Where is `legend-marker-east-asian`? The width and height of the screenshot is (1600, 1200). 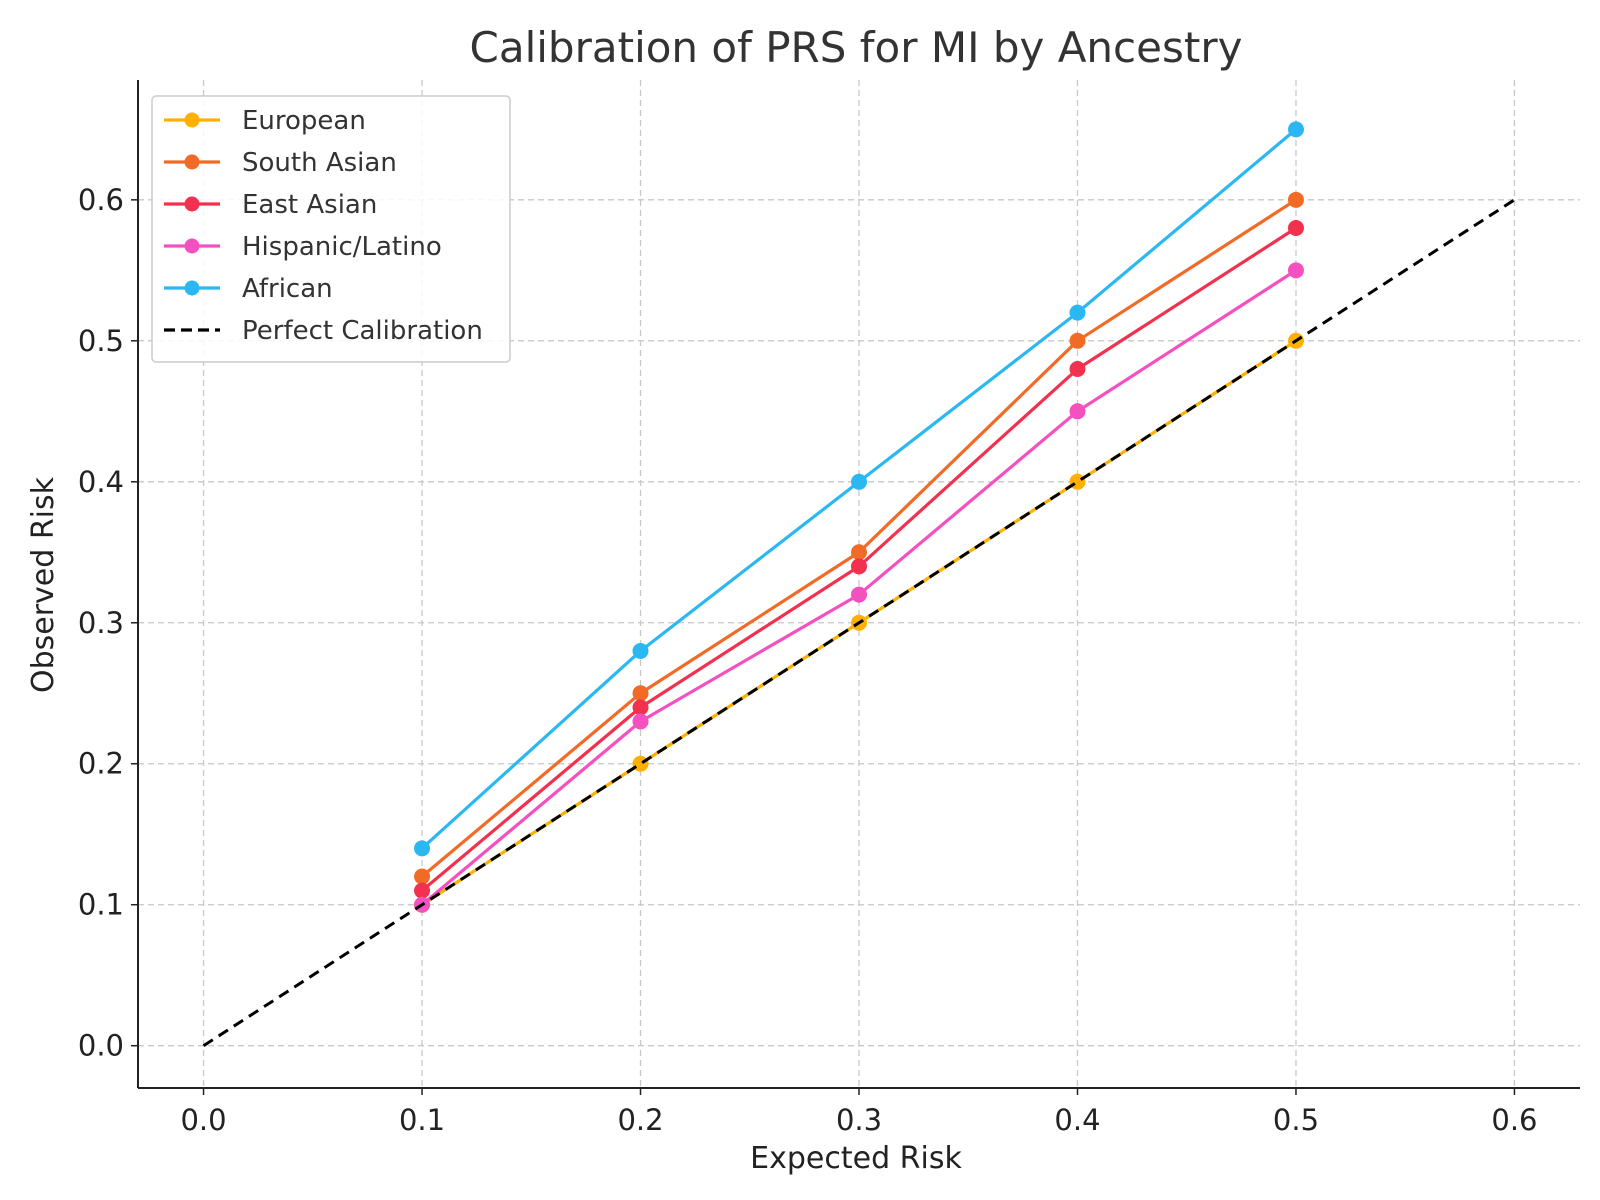 legend-marker-east-asian is located at coordinates (192, 204).